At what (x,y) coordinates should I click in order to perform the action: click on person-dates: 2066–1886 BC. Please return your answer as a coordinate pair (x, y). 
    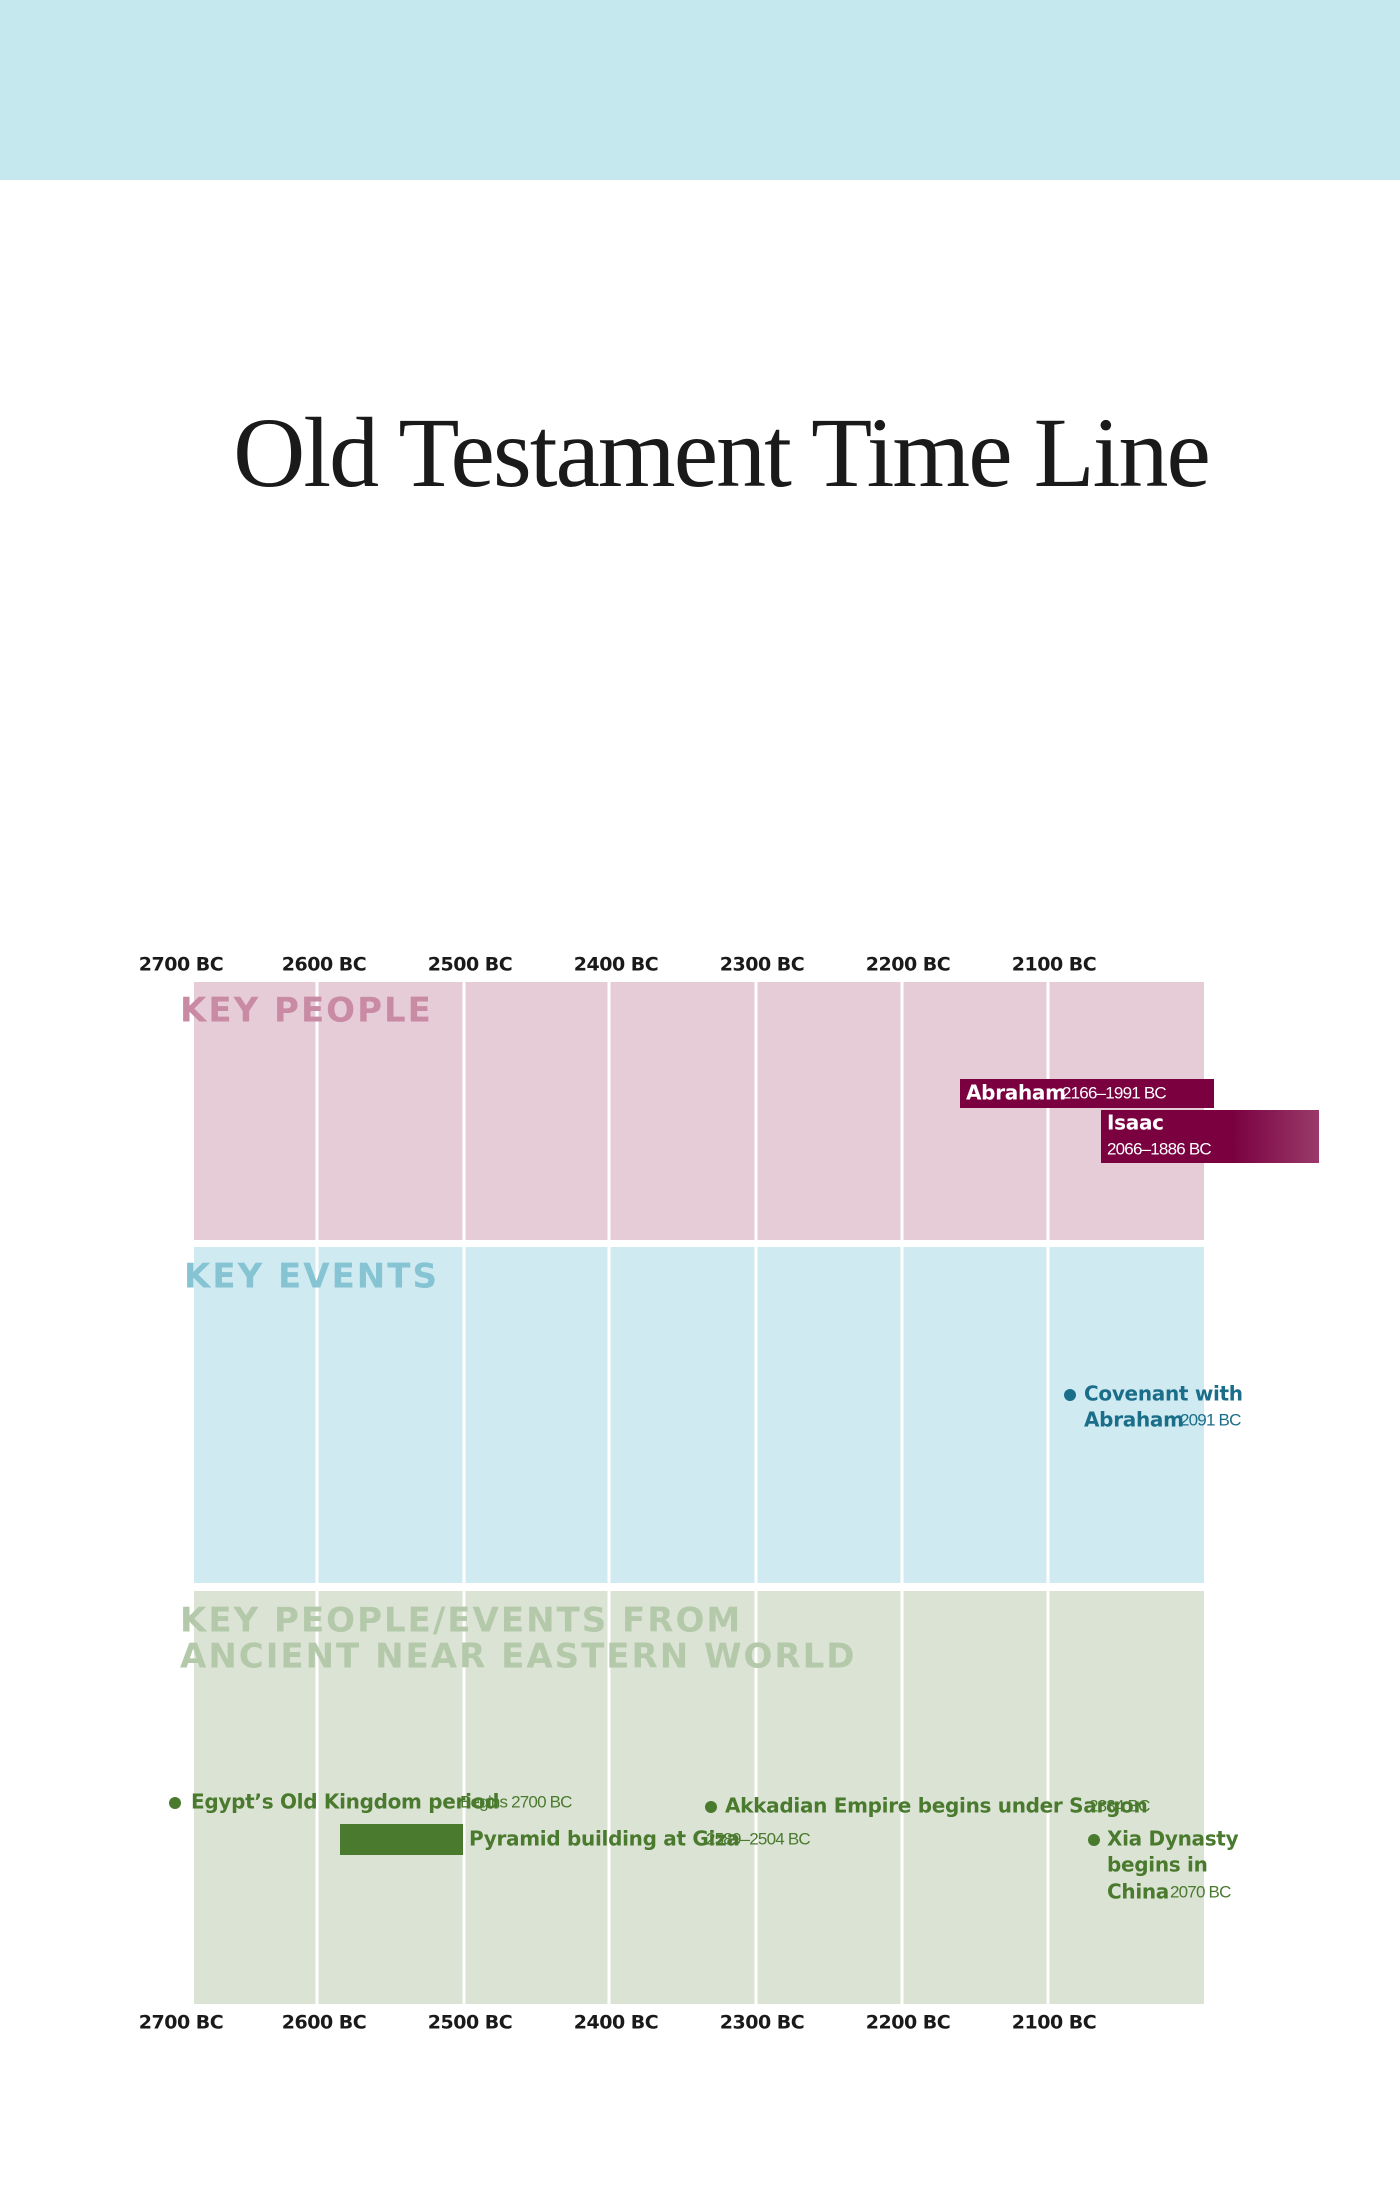
    Looking at the image, I should click on (1159, 1148).